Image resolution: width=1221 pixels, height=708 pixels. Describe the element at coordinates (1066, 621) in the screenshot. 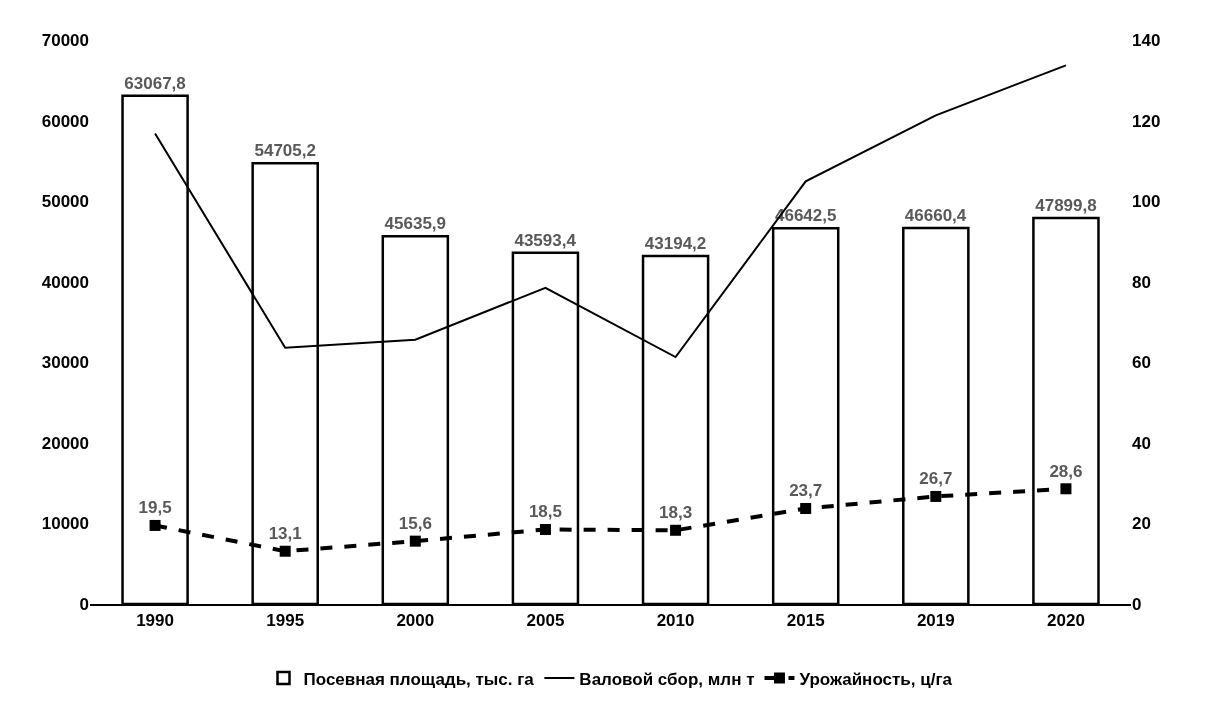

I see `x-tick-label: 2020` at that location.